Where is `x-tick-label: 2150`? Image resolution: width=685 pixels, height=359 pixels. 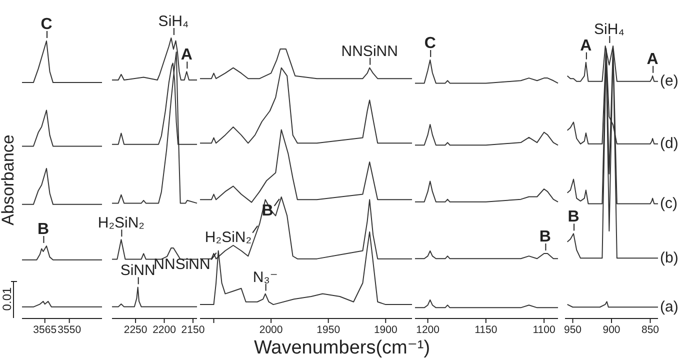 x-tick-label: 2150 is located at coordinates (193, 330).